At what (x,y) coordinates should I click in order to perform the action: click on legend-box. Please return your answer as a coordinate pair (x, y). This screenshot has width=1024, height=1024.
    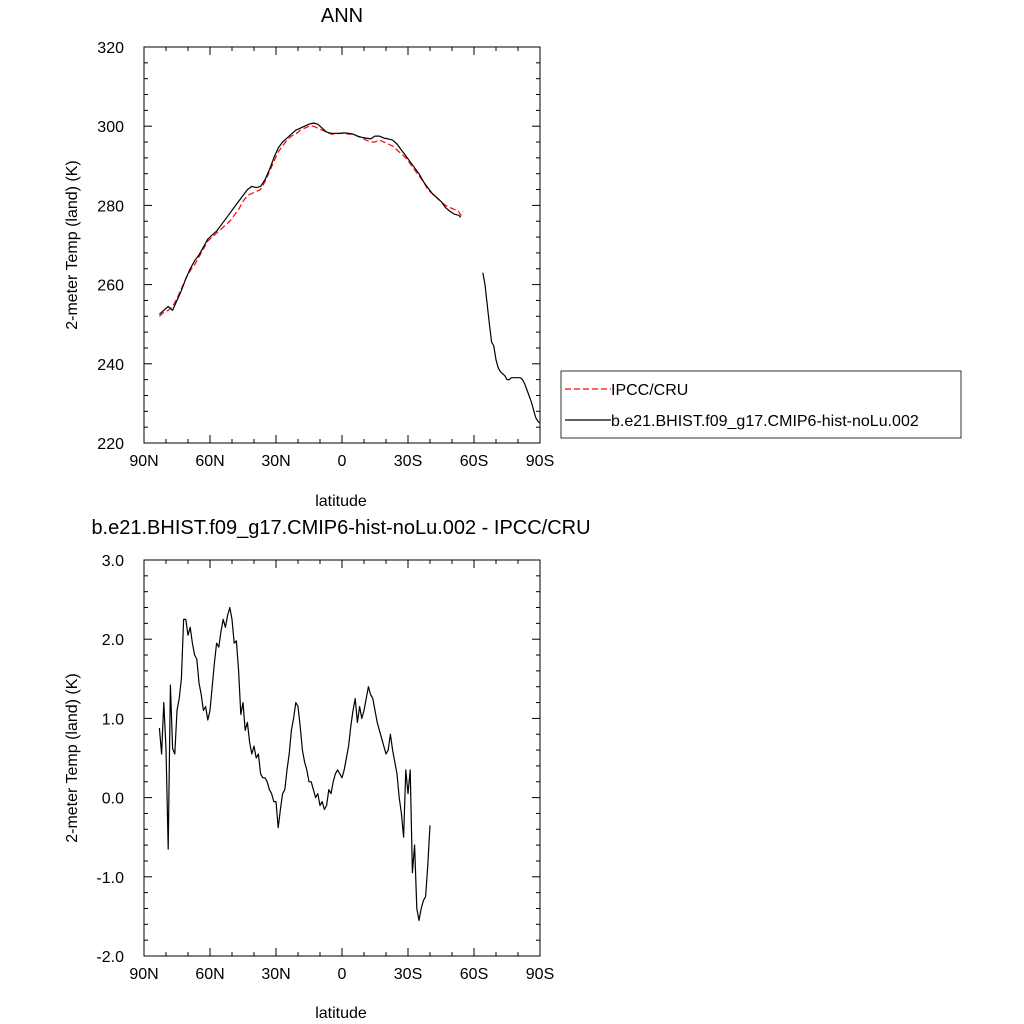
    Looking at the image, I should click on (761, 404).